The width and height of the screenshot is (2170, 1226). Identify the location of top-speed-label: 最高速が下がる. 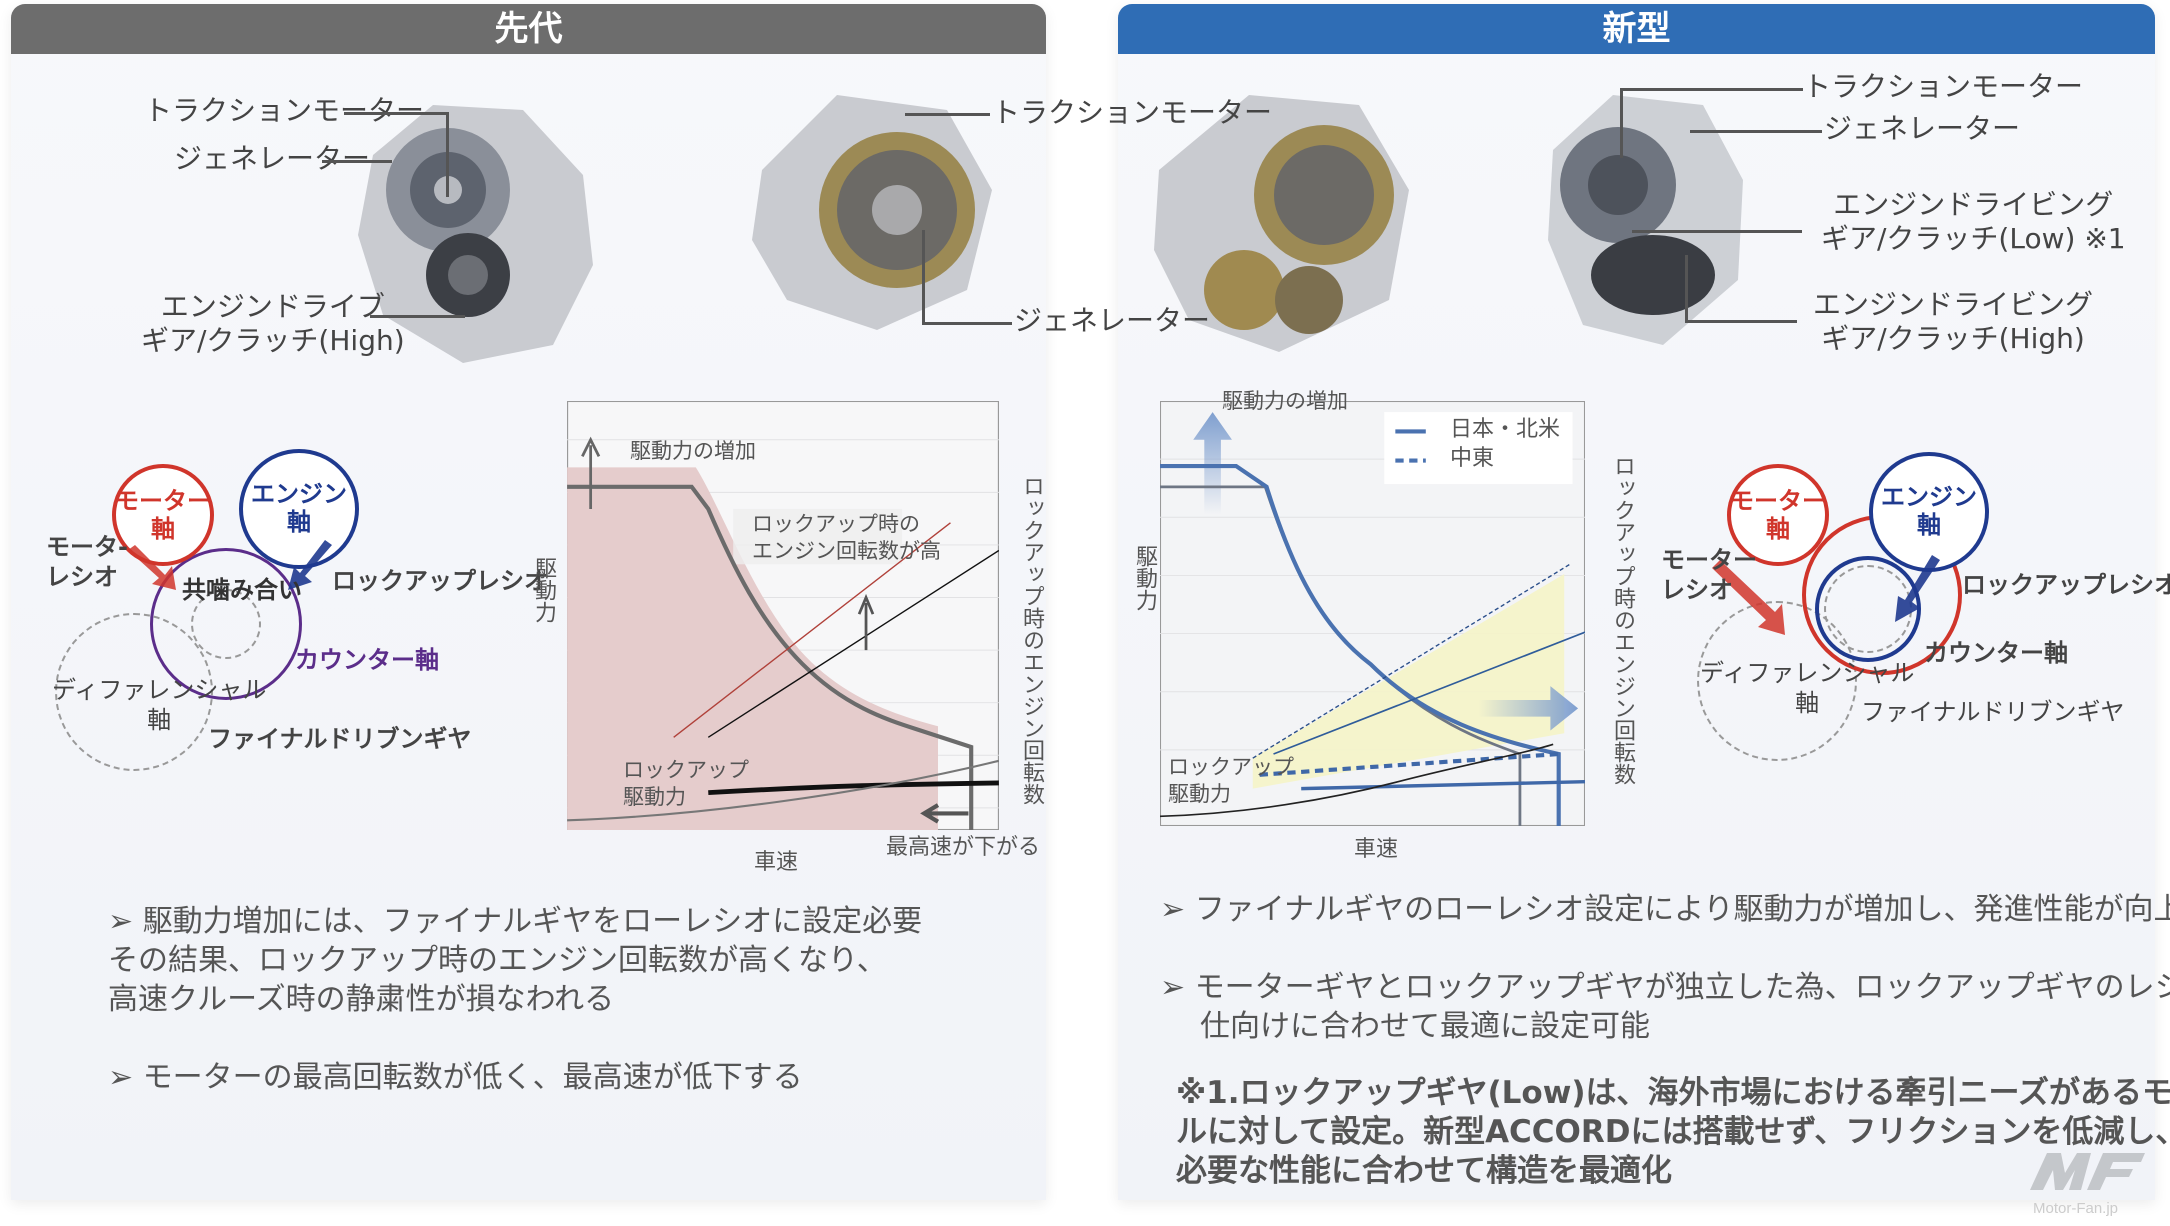
(963, 847).